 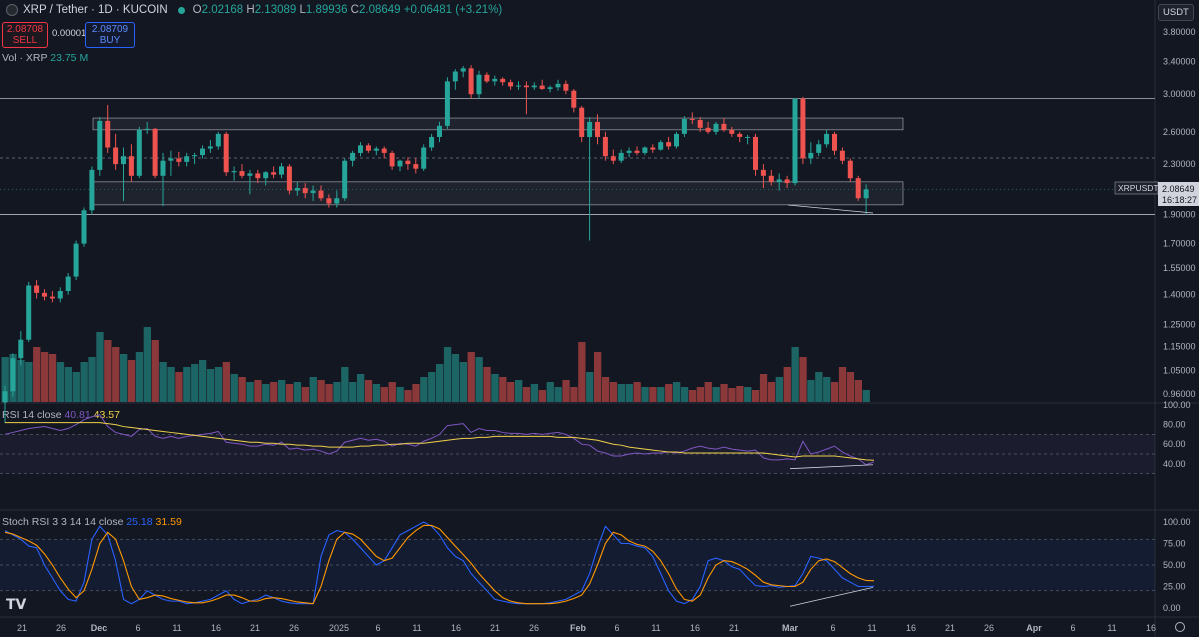 What do you see at coordinates (1174, 464) in the screenshot?
I see `rsi-tick: 40.00` at bounding box center [1174, 464].